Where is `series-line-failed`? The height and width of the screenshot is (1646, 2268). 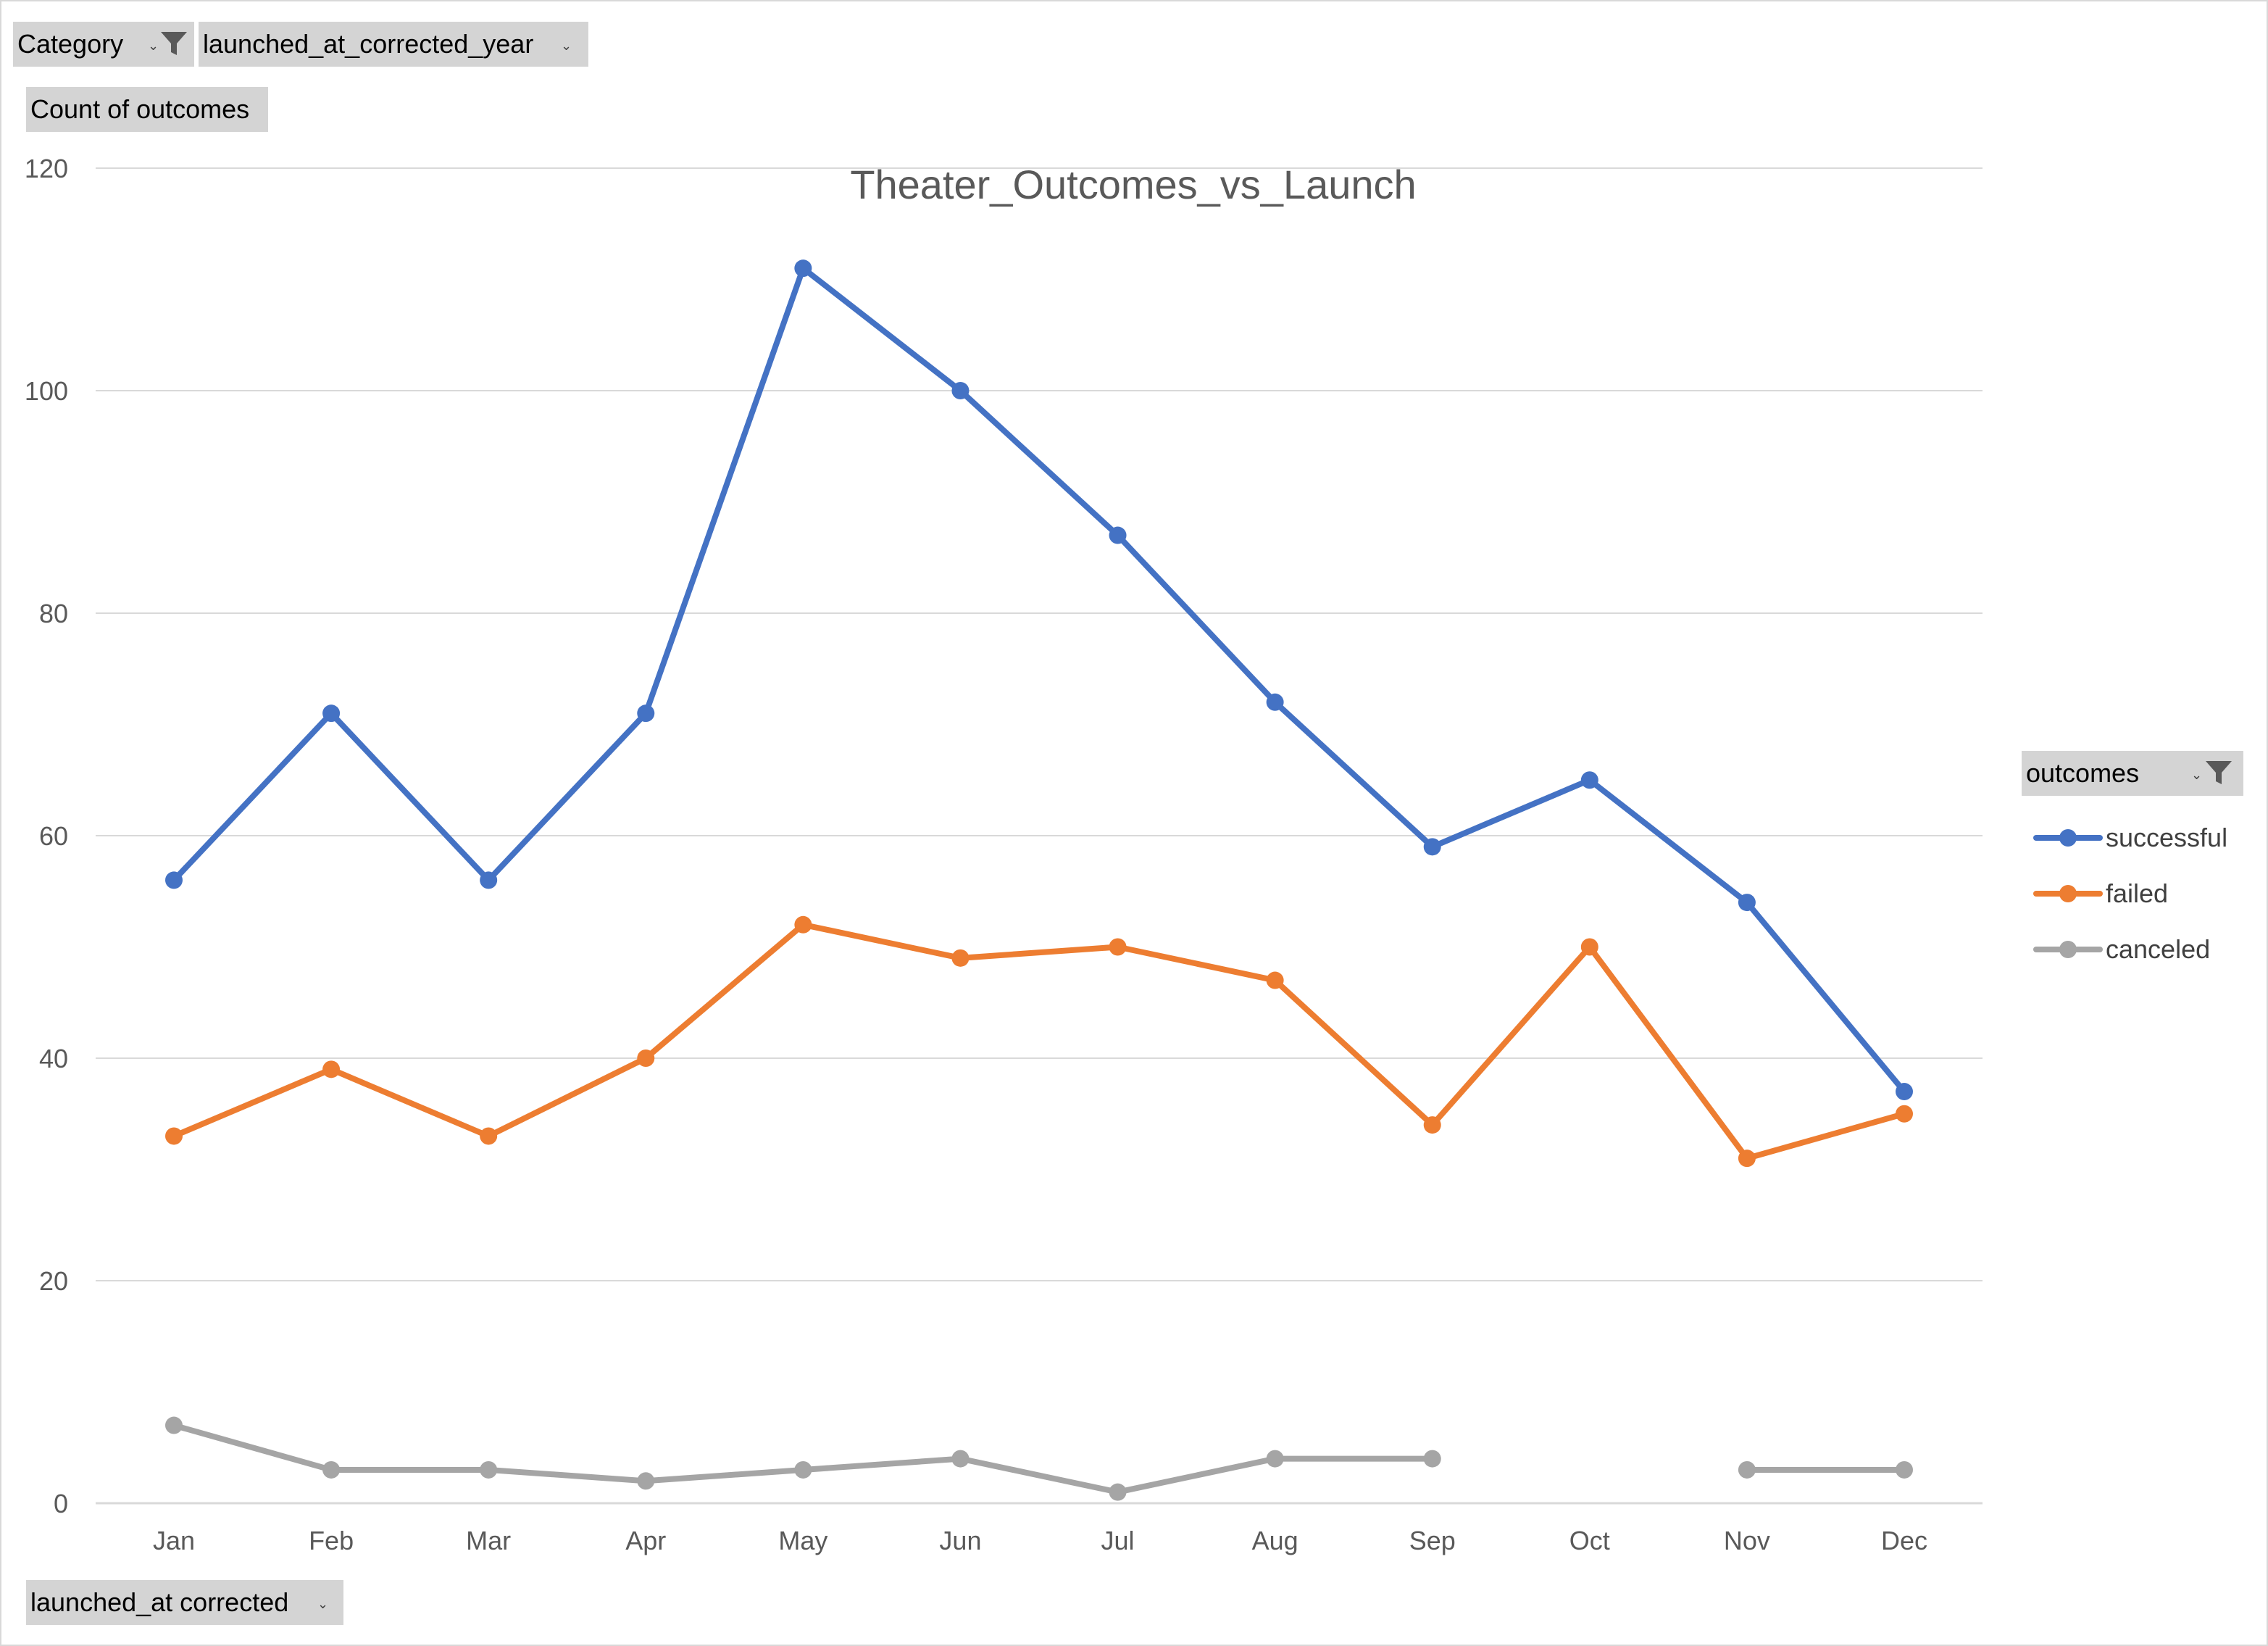
series-line-failed is located at coordinates (1039, 1041).